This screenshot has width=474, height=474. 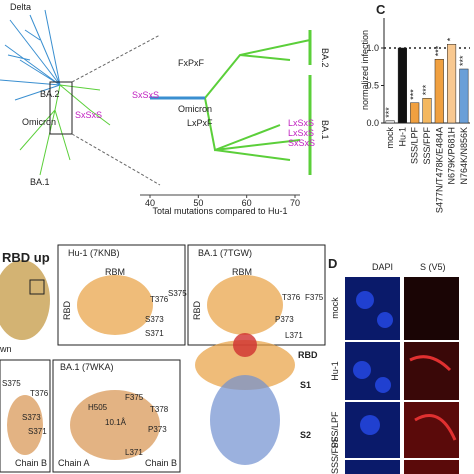 I want to click on tree-label: BA.1, so click(x=40, y=182).